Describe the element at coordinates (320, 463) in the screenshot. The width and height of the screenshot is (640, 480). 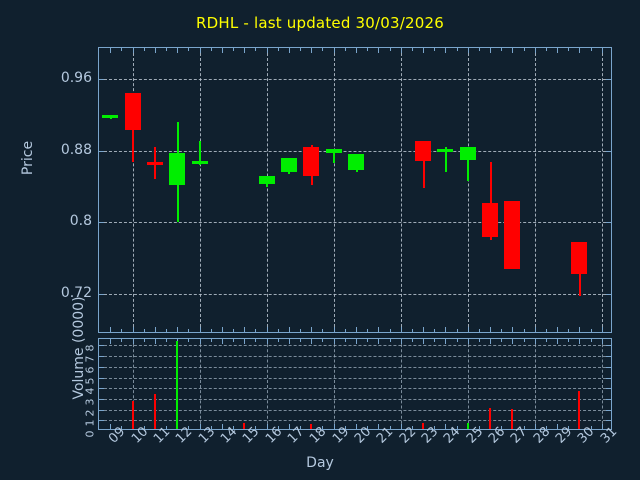
I see `x-axis-label: Day` at that location.